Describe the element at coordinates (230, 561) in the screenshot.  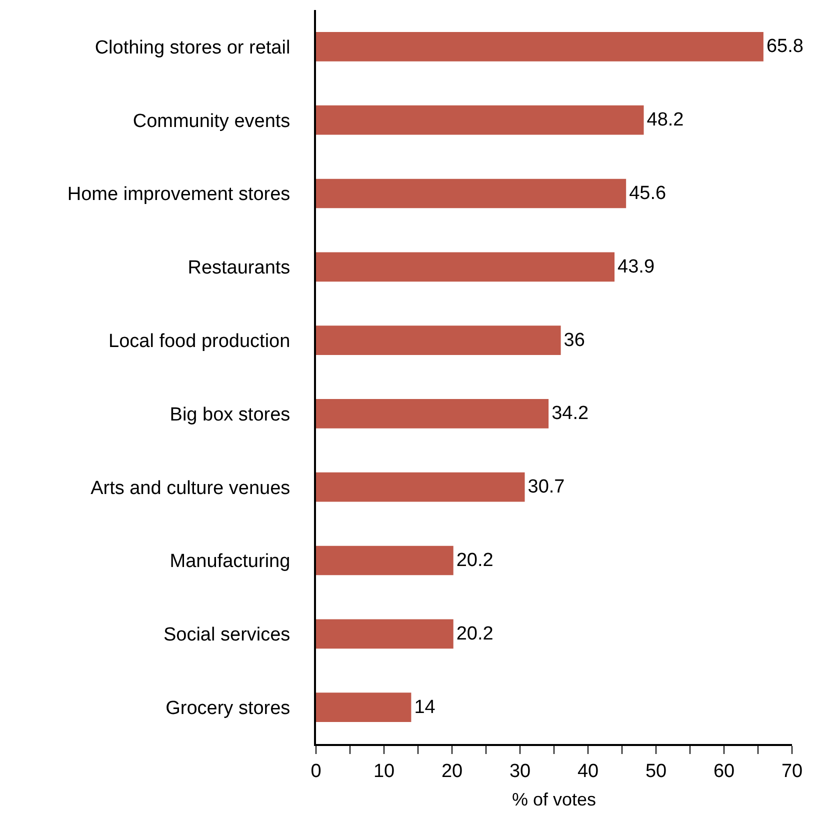
I see `y-tick-label: Manufacturing` at that location.